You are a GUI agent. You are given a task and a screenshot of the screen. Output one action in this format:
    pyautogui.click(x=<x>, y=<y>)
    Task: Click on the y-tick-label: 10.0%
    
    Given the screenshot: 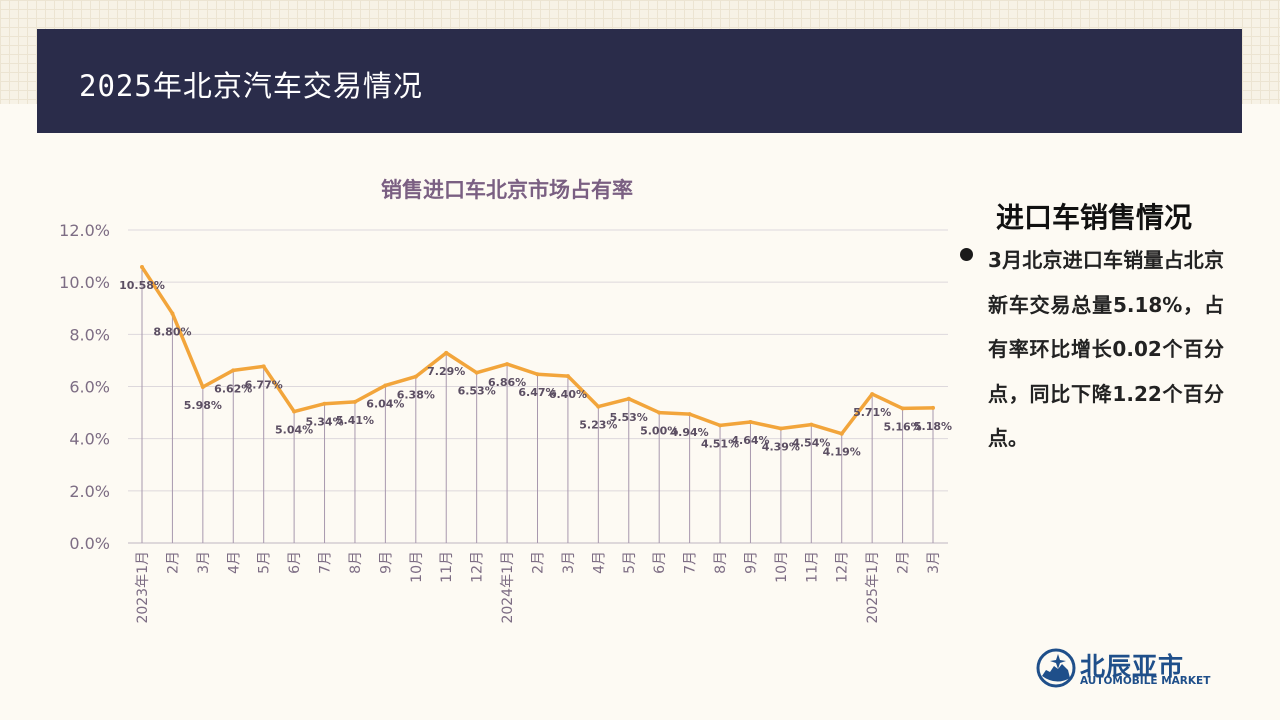 What is the action you would take?
    pyautogui.click(x=84, y=282)
    